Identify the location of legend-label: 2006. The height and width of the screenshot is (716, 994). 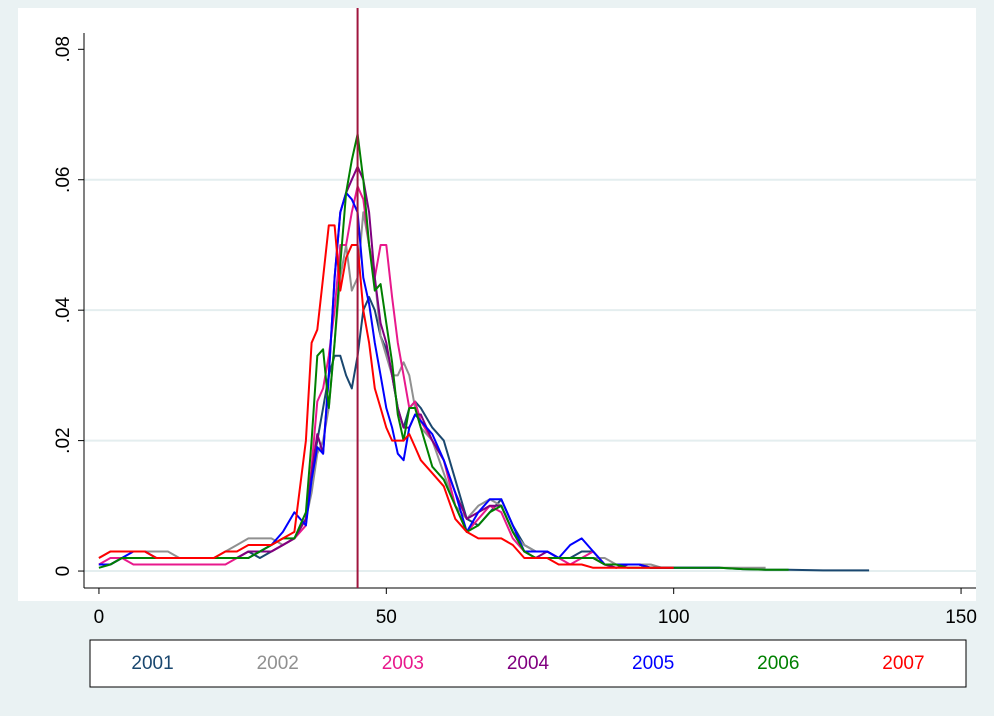
(778, 663).